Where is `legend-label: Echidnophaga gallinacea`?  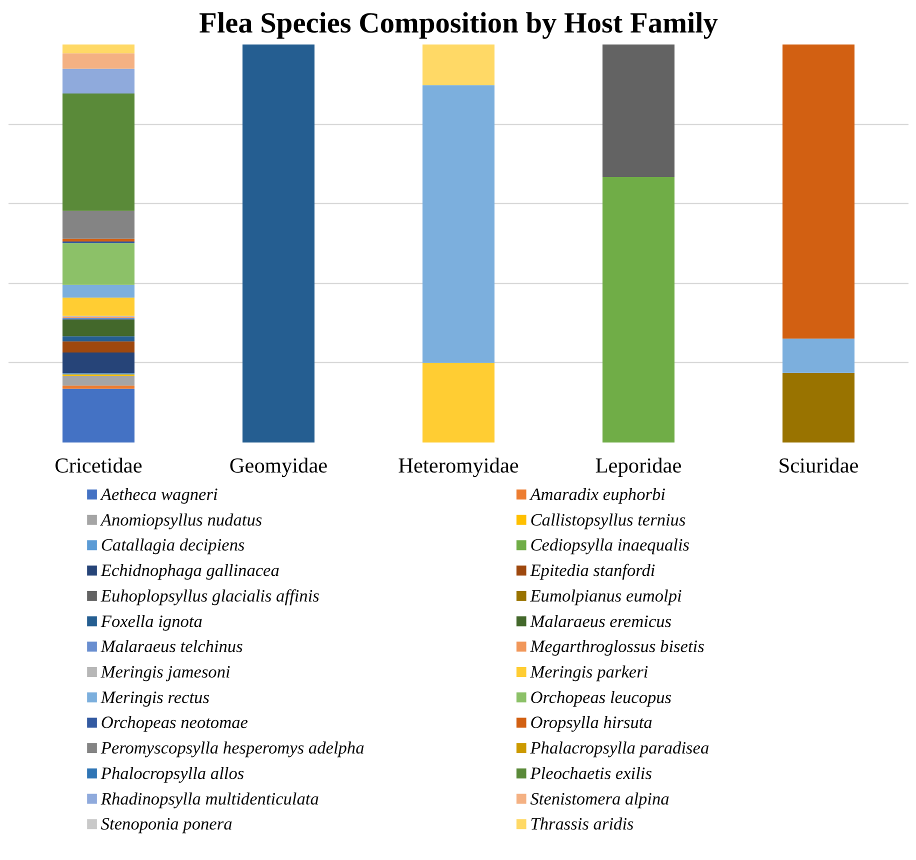 legend-label: Echidnophaga gallinacea is located at coordinates (190, 570).